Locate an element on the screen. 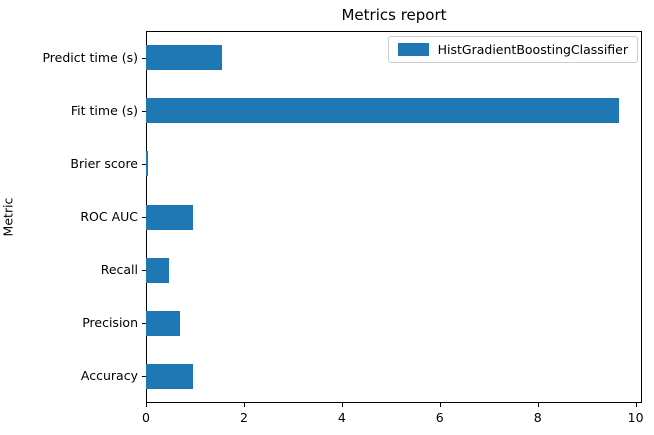  bar-precision is located at coordinates (163, 323).